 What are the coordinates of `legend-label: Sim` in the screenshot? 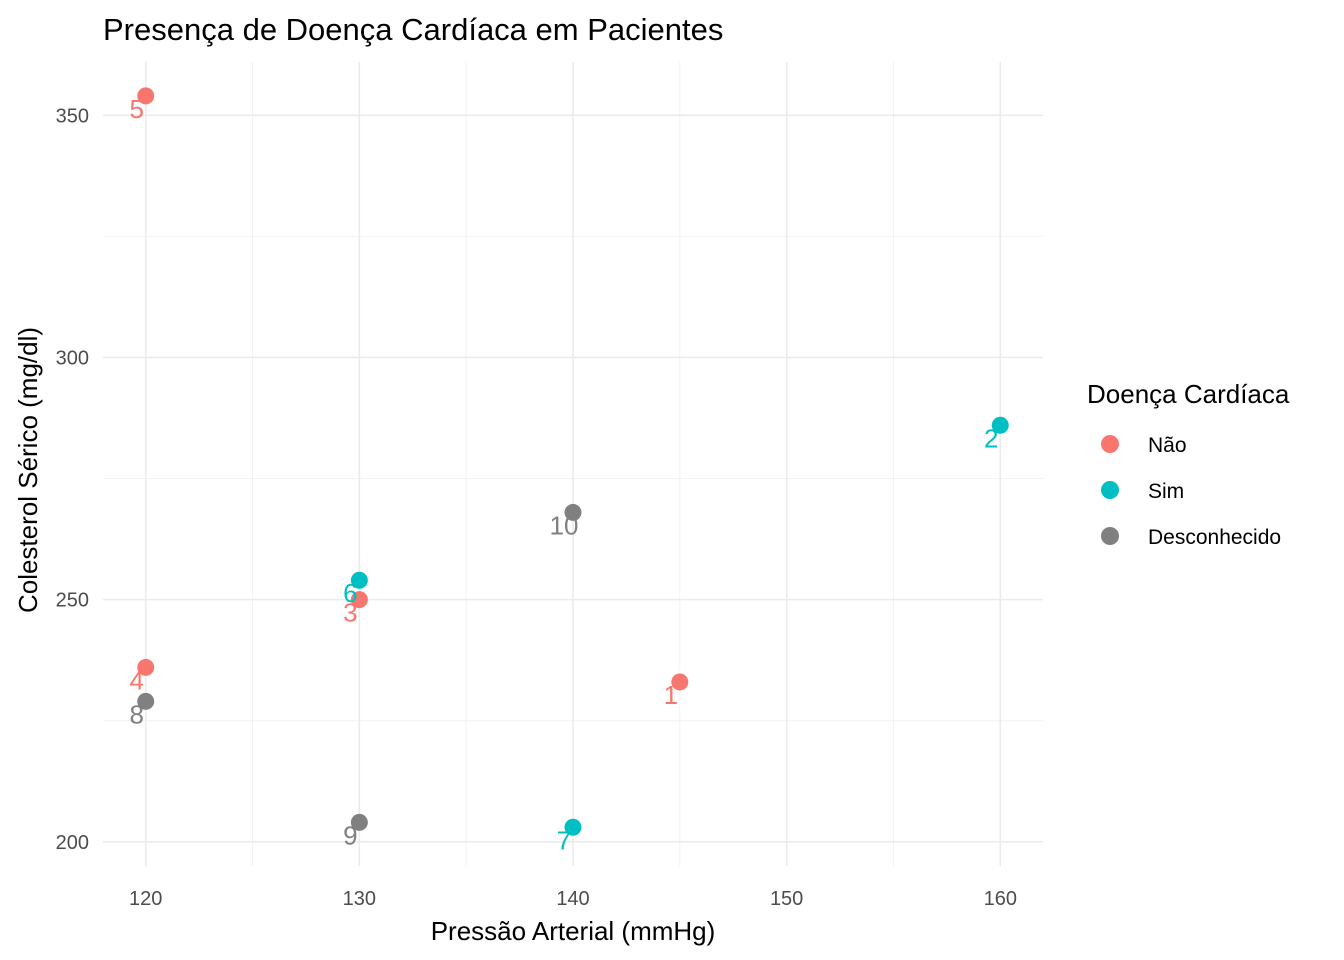 It's located at (1166, 491).